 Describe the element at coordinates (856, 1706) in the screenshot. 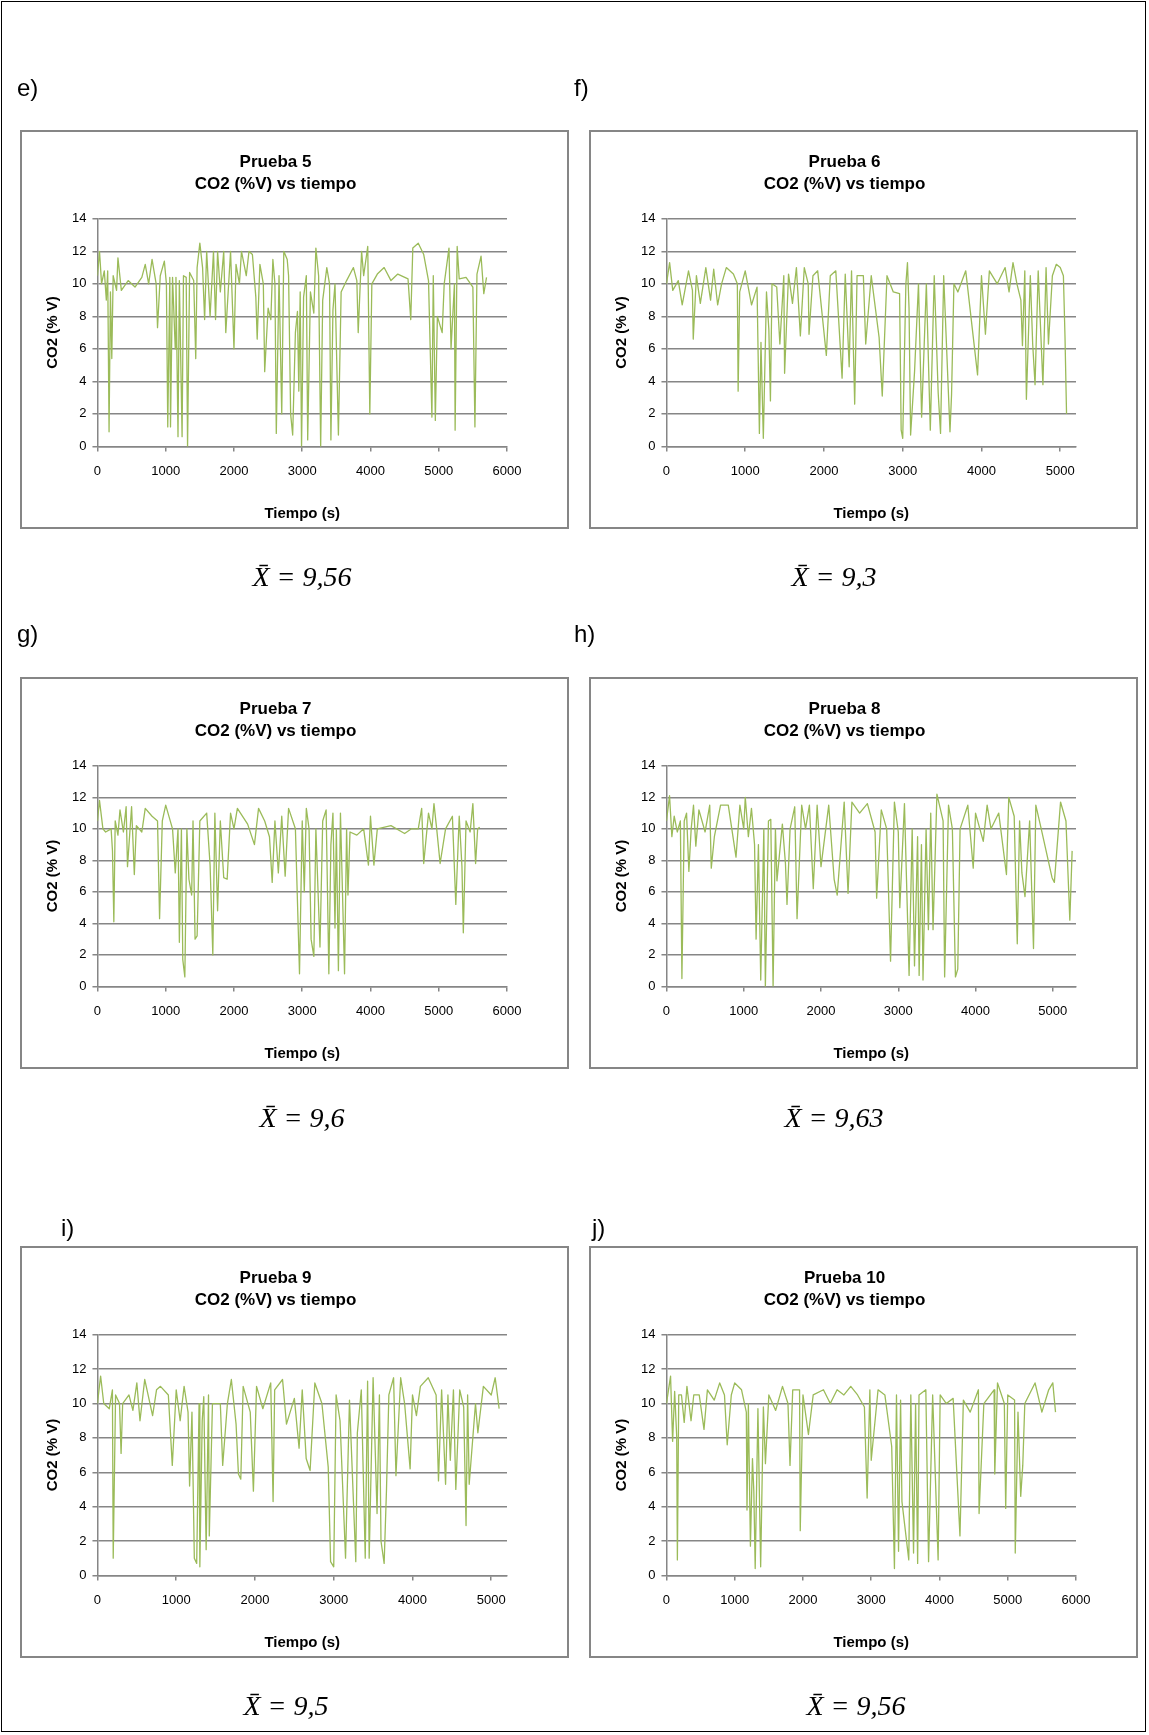

I see `text: X̄ = 9,56` at that location.